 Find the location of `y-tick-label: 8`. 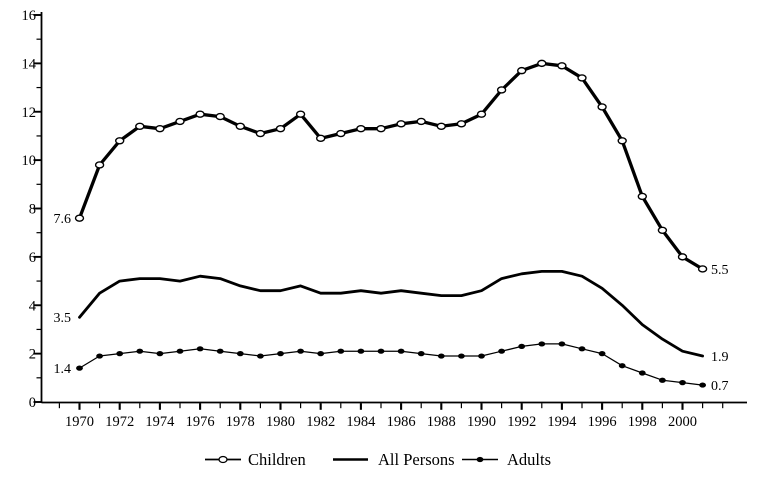

y-tick-label: 8 is located at coordinates (32, 210).